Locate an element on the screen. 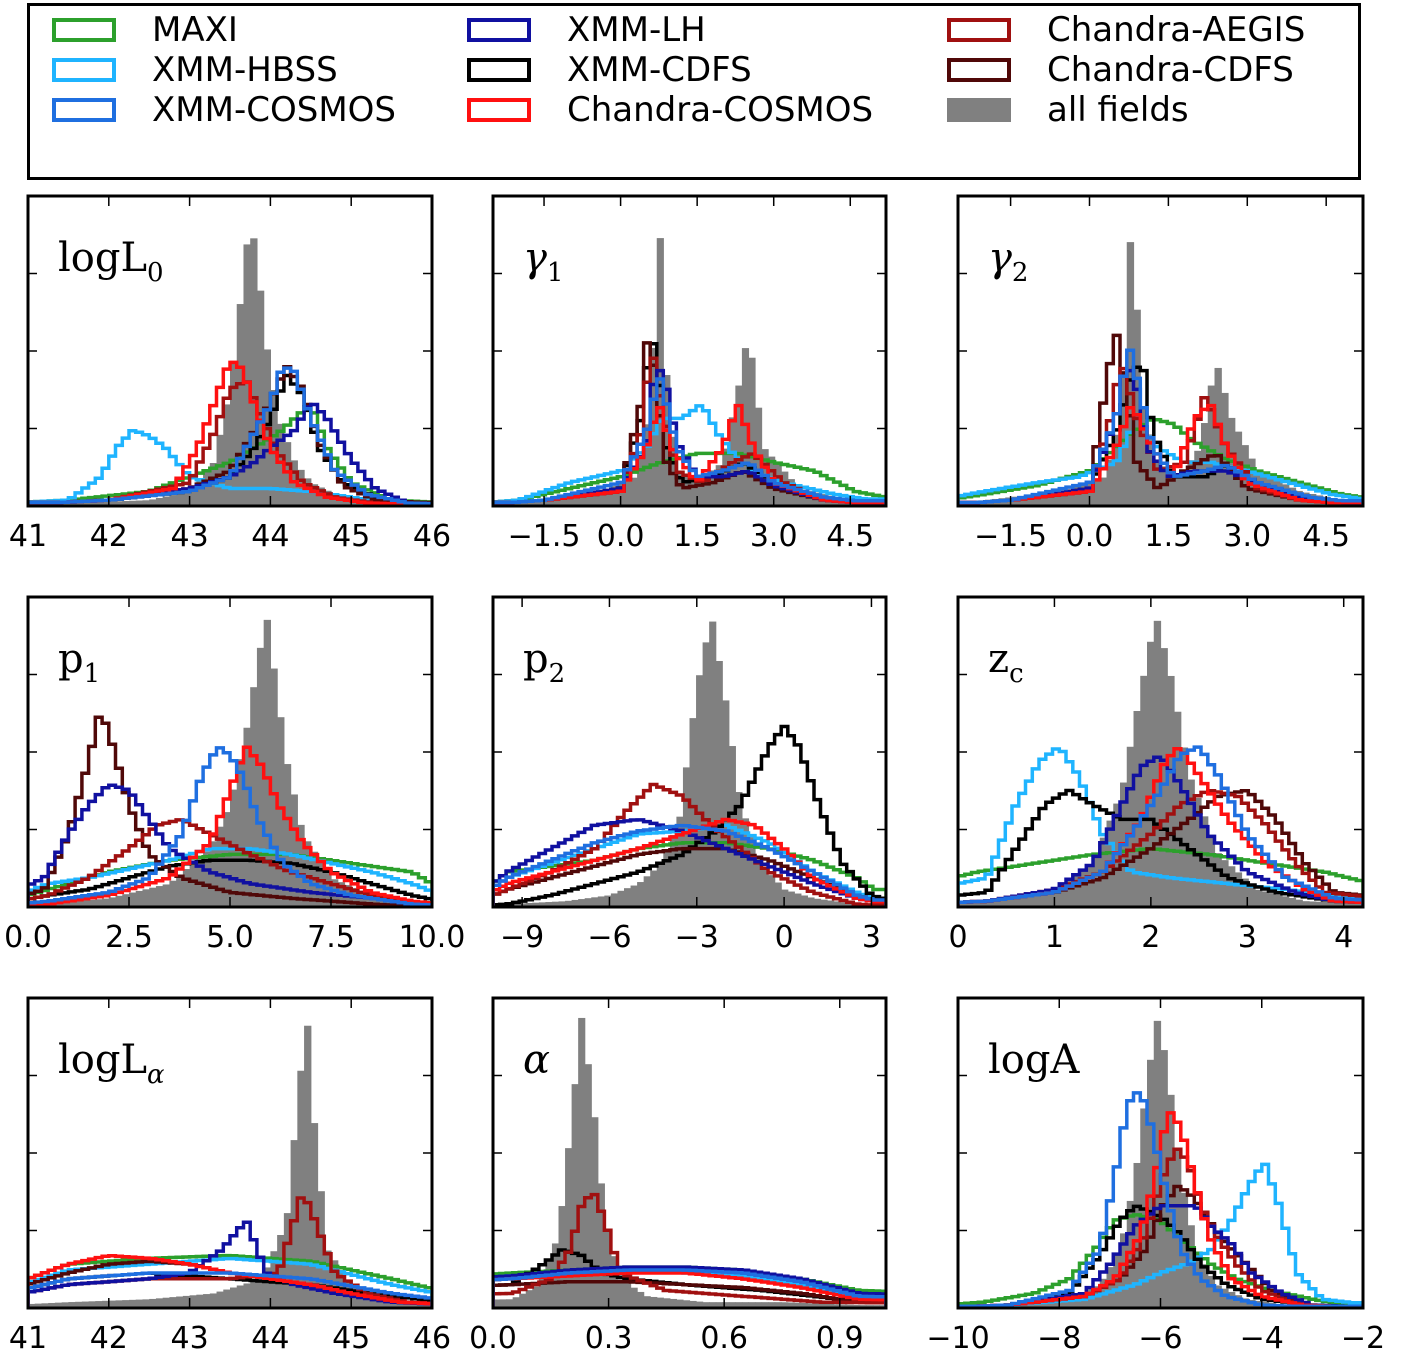  panel-label-sub: 0 is located at coordinates (155, 273).